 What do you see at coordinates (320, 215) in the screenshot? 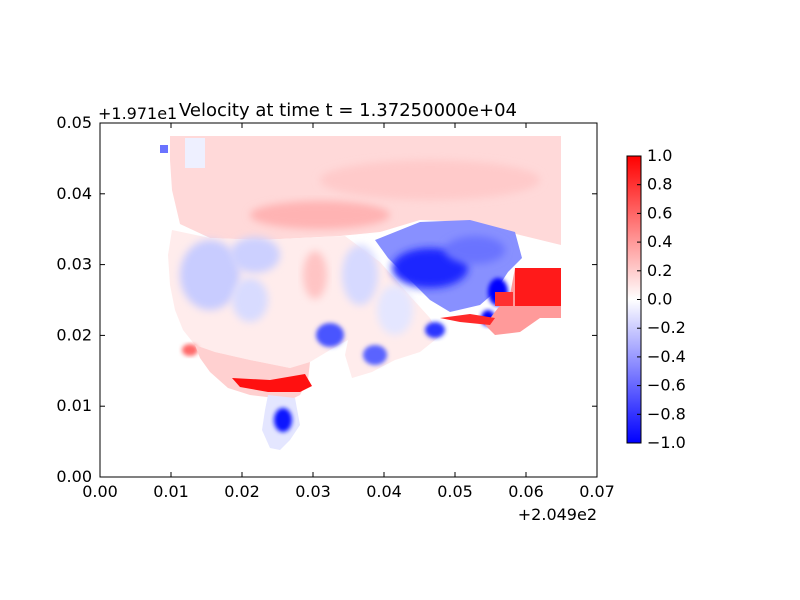
I see `region-upper-band` at bounding box center [320, 215].